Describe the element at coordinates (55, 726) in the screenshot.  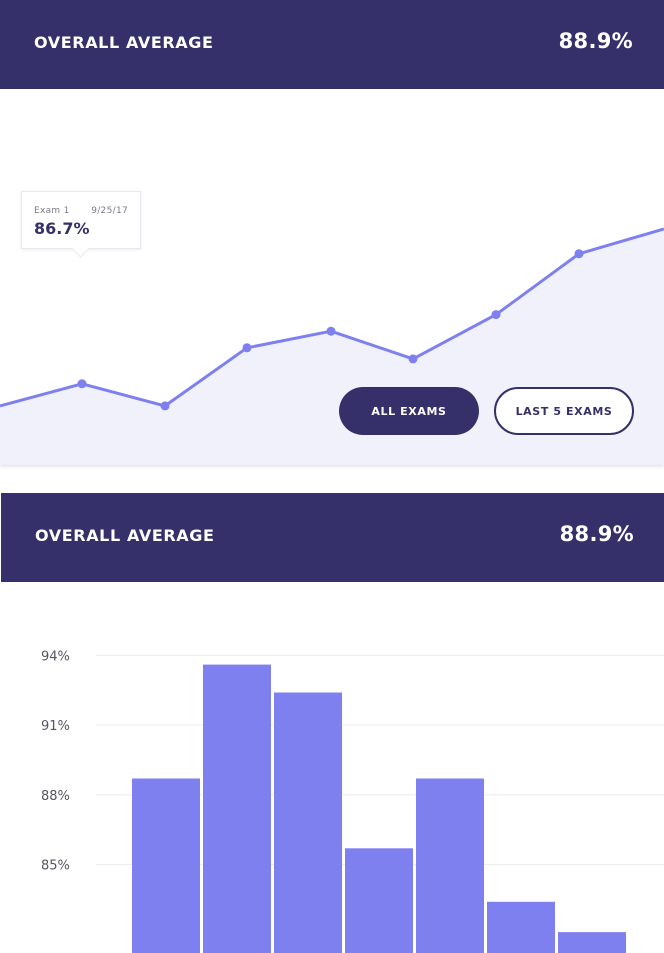
I see `y-tick-label: 91%` at that location.